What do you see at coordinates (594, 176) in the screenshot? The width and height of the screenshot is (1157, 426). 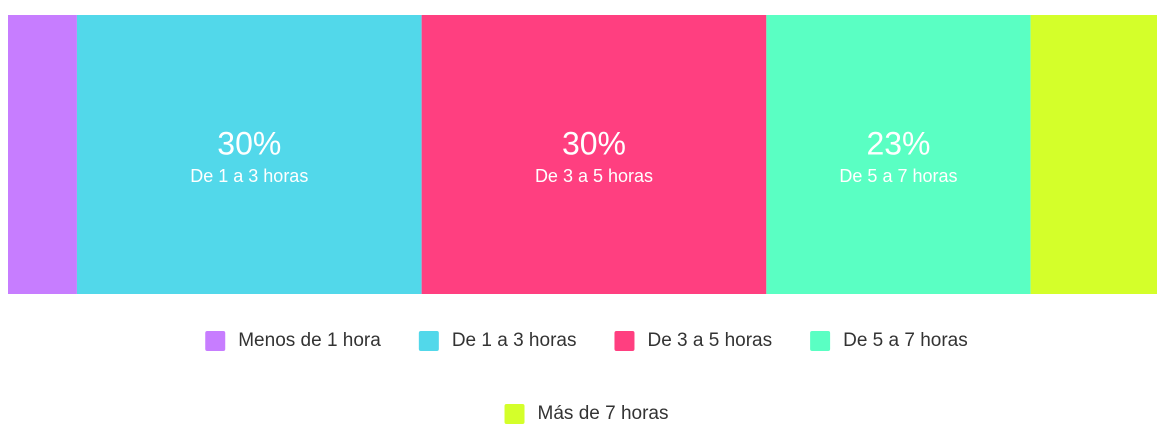 I see `segment-label: De 3 a 5 horas` at bounding box center [594, 176].